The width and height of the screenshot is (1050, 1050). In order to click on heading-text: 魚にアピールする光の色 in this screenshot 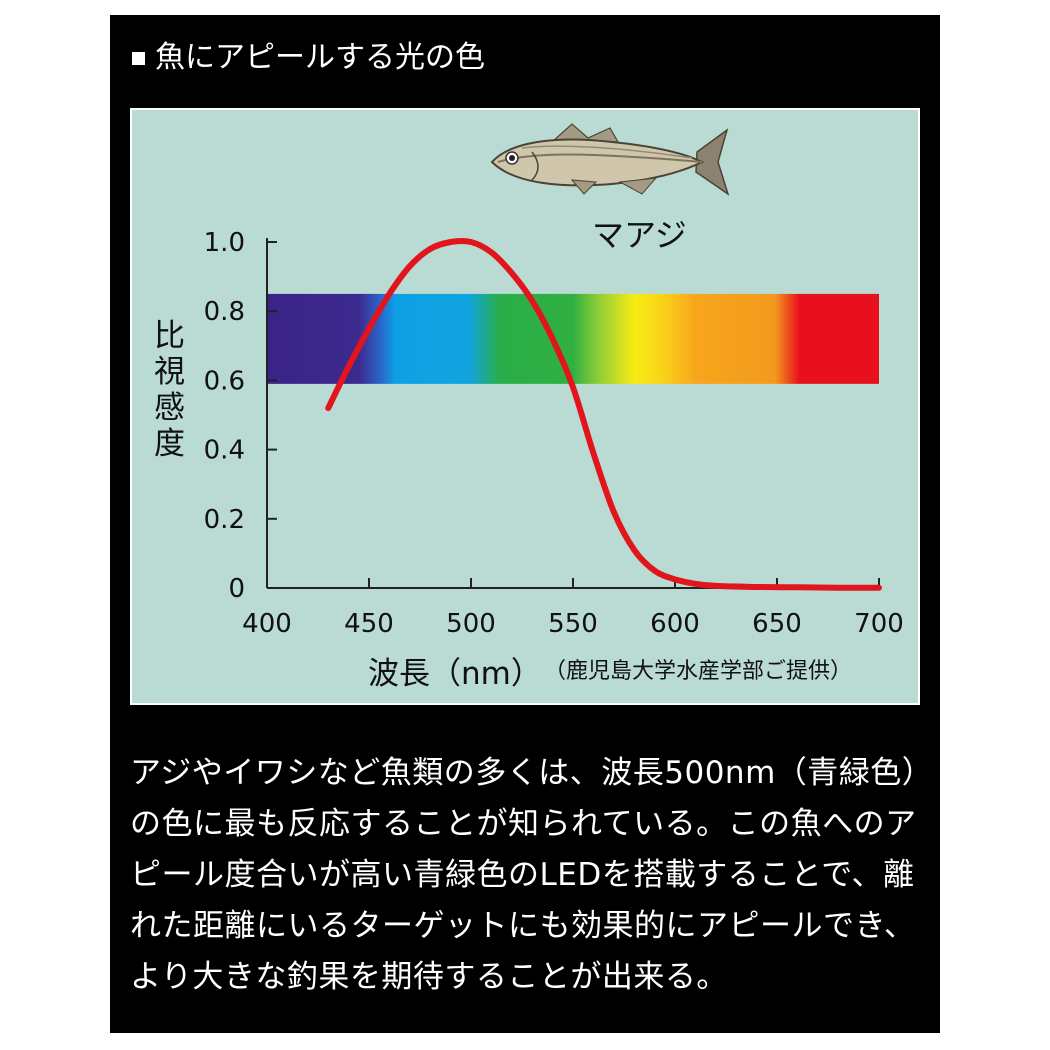, I will do `click(320, 57)`.